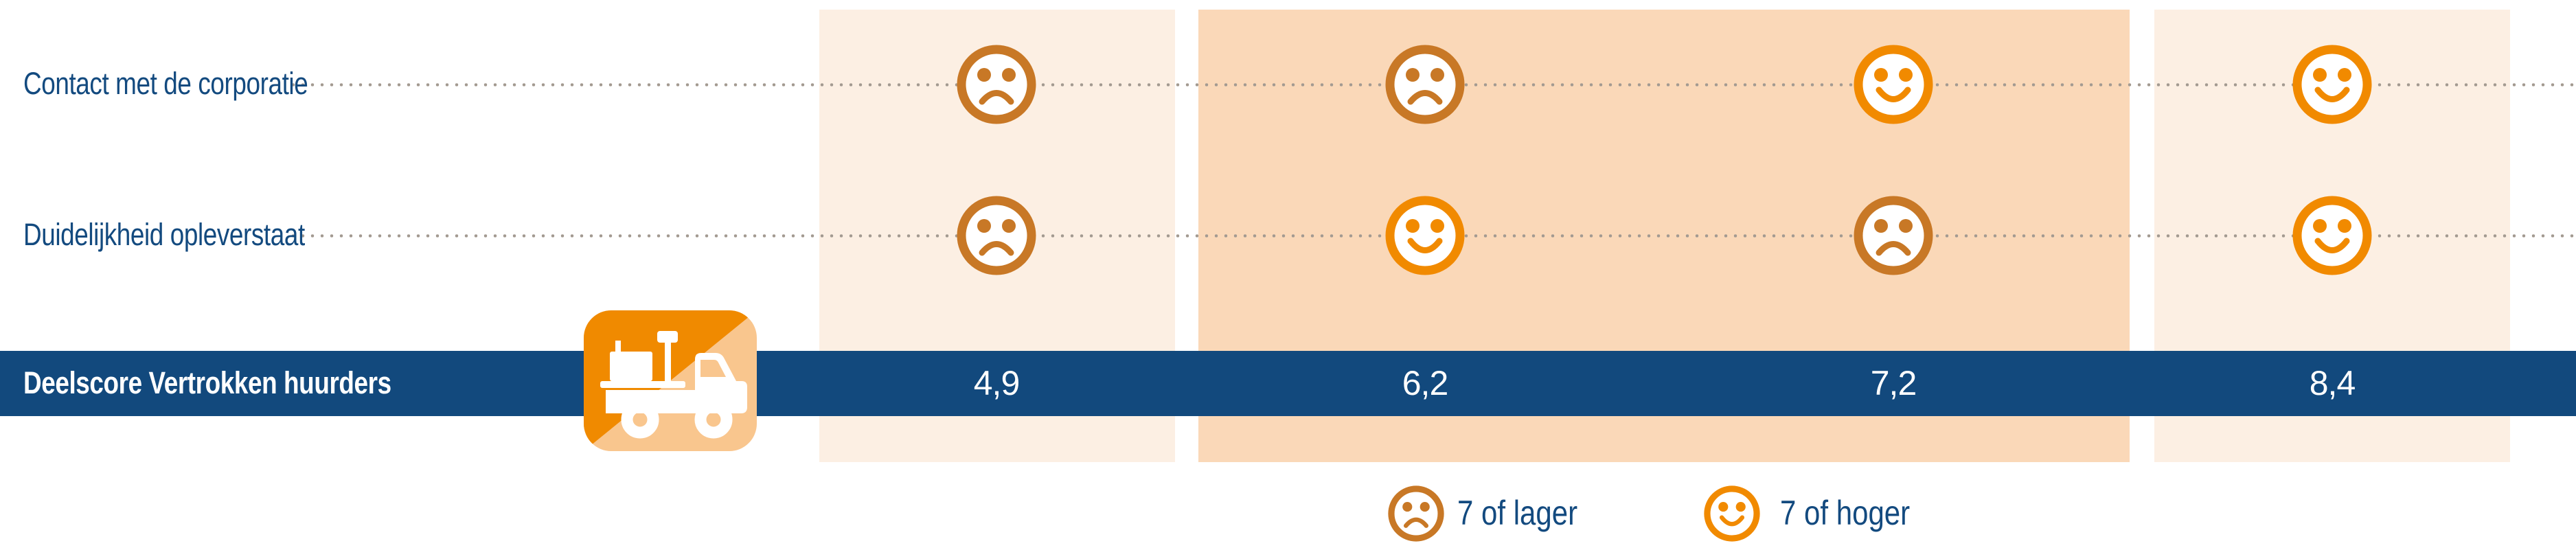  Describe the element at coordinates (713, 419) in the screenshot. I see `truck-wheel-right` at that location.